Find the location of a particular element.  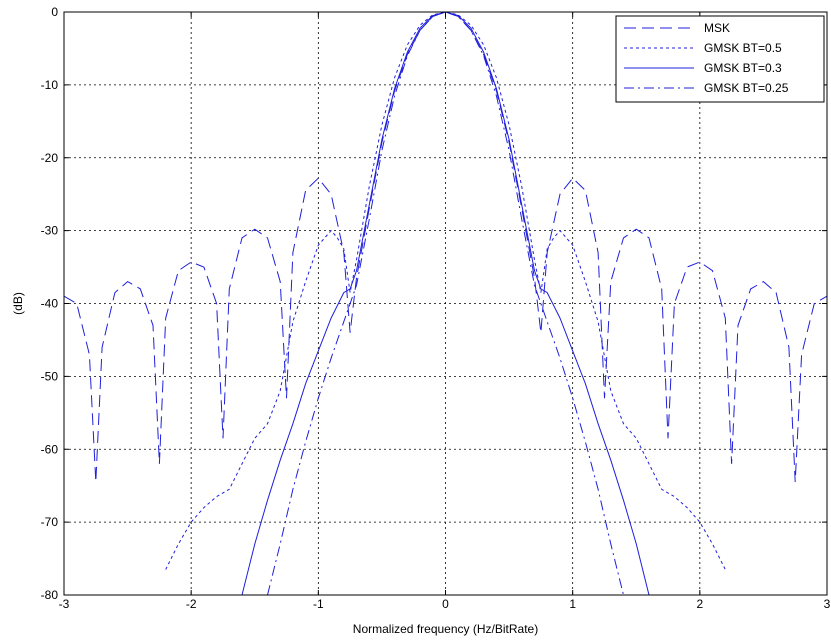

x-tick-label: 2 is located at coordinates (699, 604).